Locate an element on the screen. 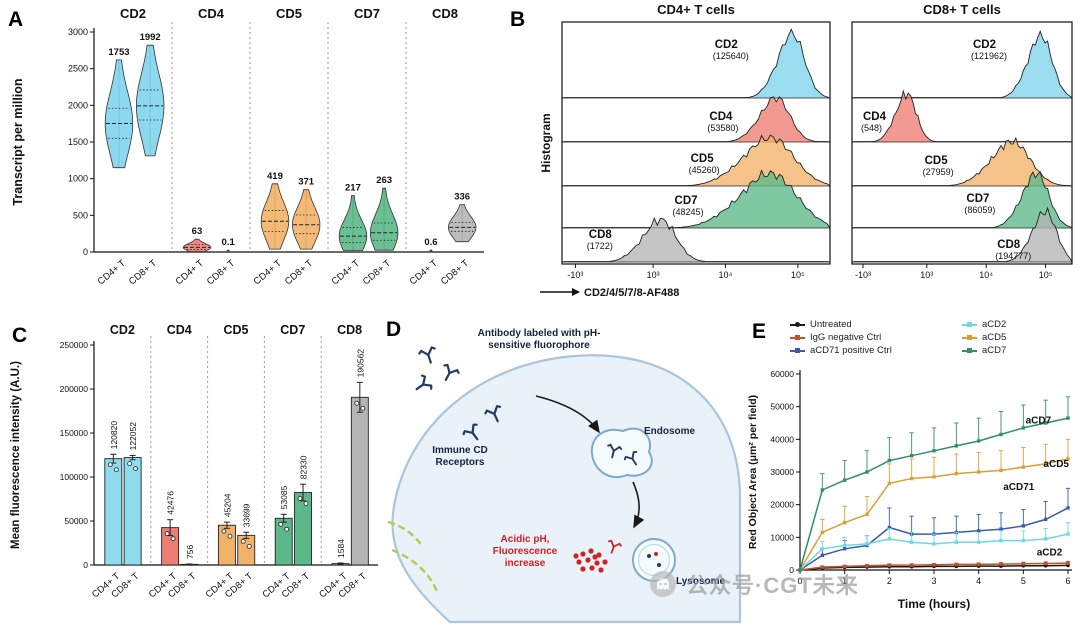 This screenshot has height=626, width=1080. y-tick-label: 2500 is located at coordinates (78, 69).